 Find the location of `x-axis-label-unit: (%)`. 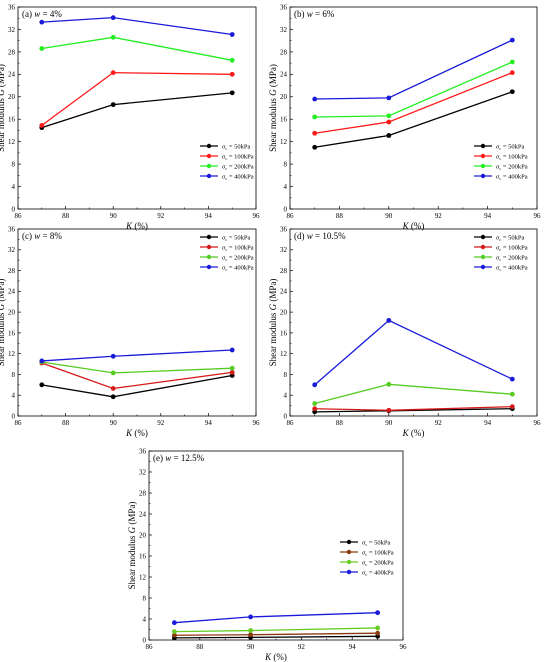

x-axis-label-unit: (%) is located at coordinates (279, 657).